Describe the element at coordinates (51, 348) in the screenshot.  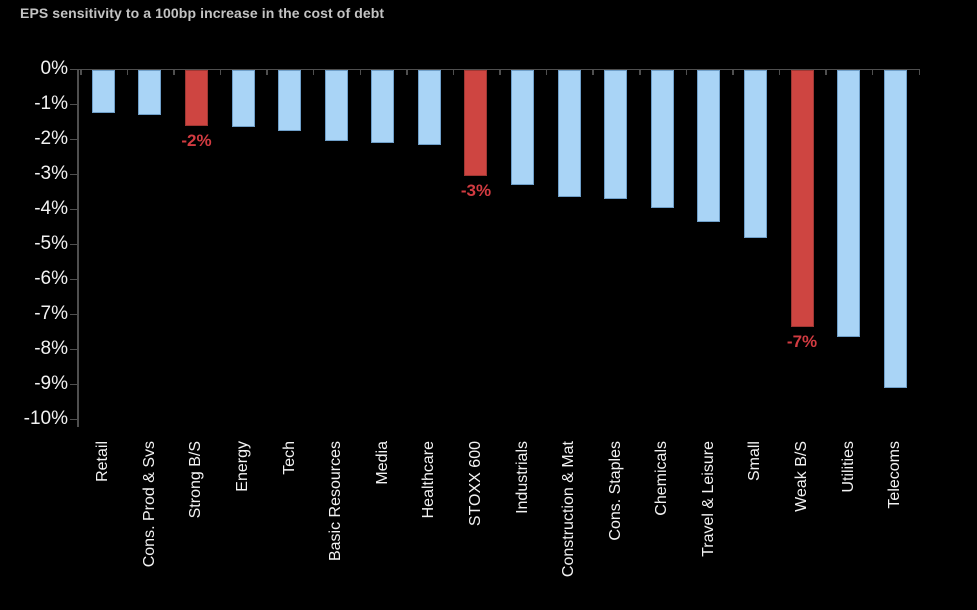
I see `y-tick-label: -8%` at that location.